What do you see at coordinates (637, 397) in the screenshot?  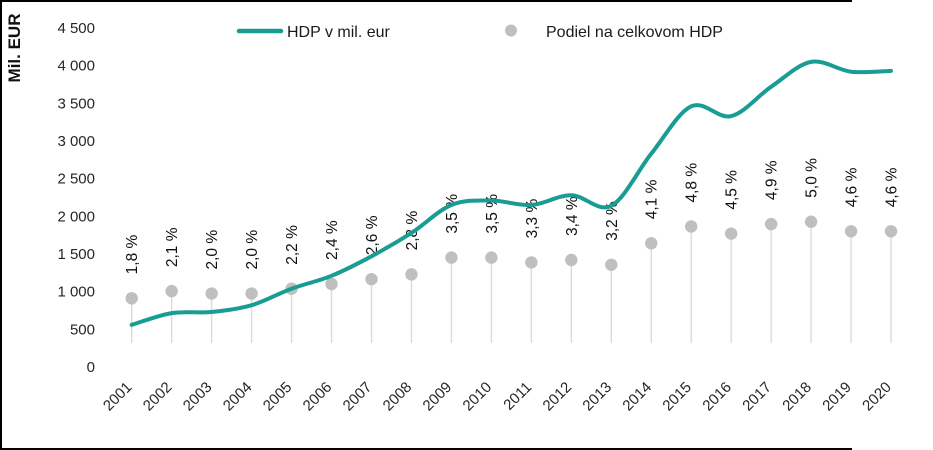 I see `year-label: 2014` at bounding box center [637, 397].